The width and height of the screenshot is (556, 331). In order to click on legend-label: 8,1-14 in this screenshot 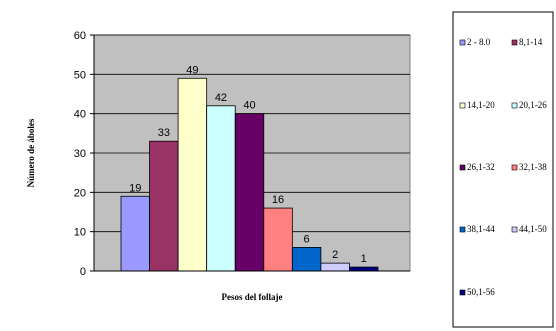, I will do `click(531, 42)`.